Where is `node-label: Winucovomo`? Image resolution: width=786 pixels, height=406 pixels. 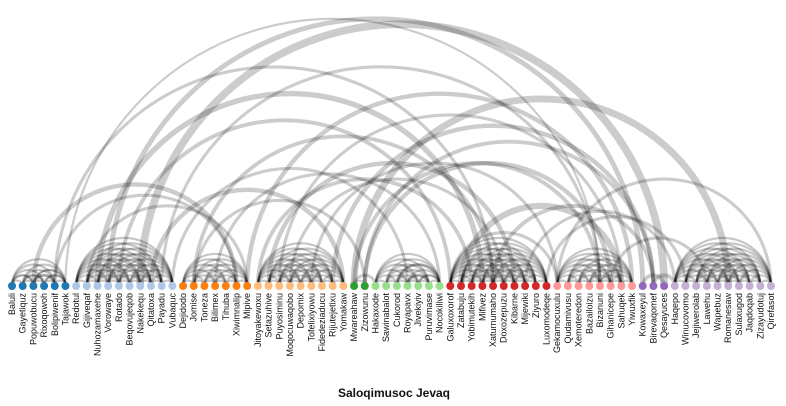
node-label: Winucovomo is located at coordinates (685, 319).